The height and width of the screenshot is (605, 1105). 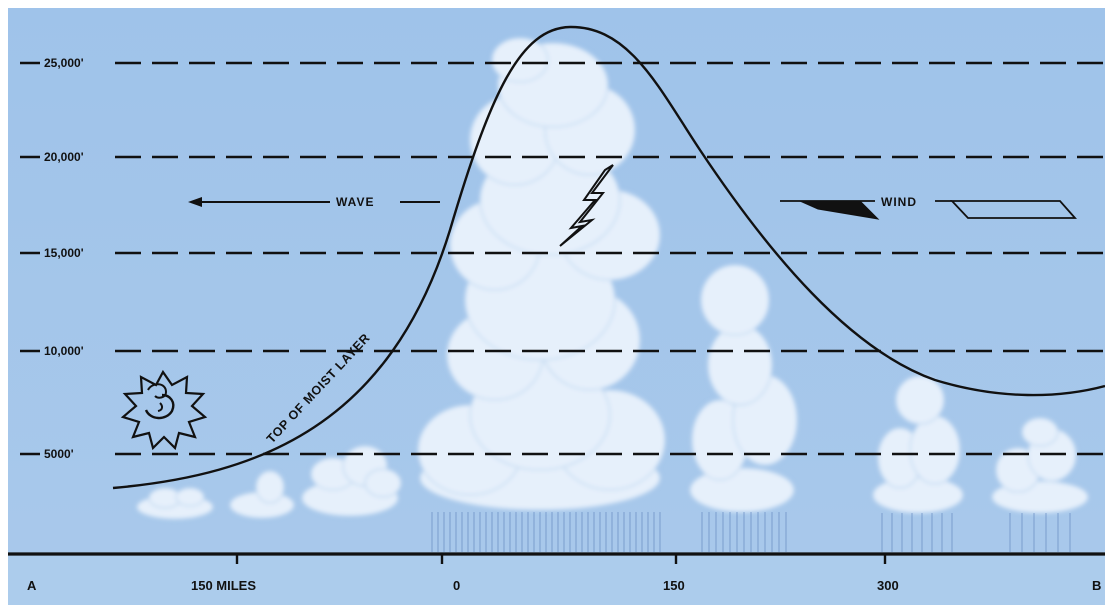 I want to click on wave-label: WAVE, so click(x=355, y=202).